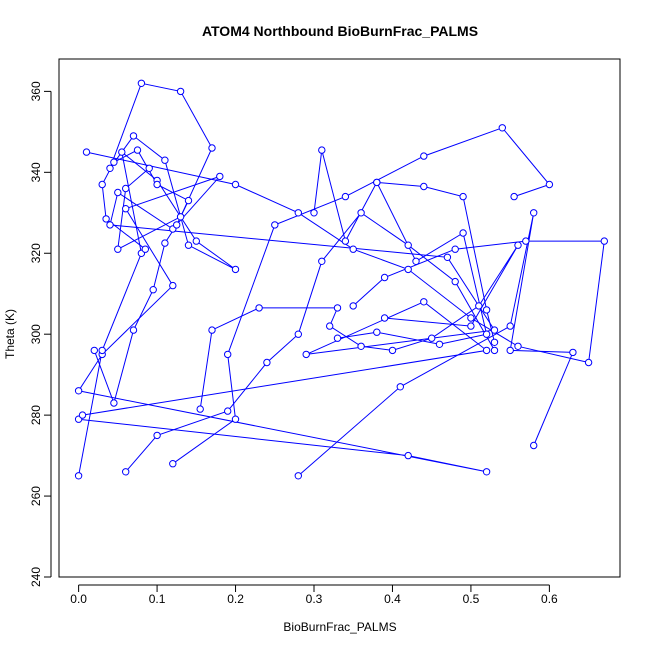  Describe the element at coordinates (36, 415) in the screenshot. I see `y-tick-label: 280` at that location.